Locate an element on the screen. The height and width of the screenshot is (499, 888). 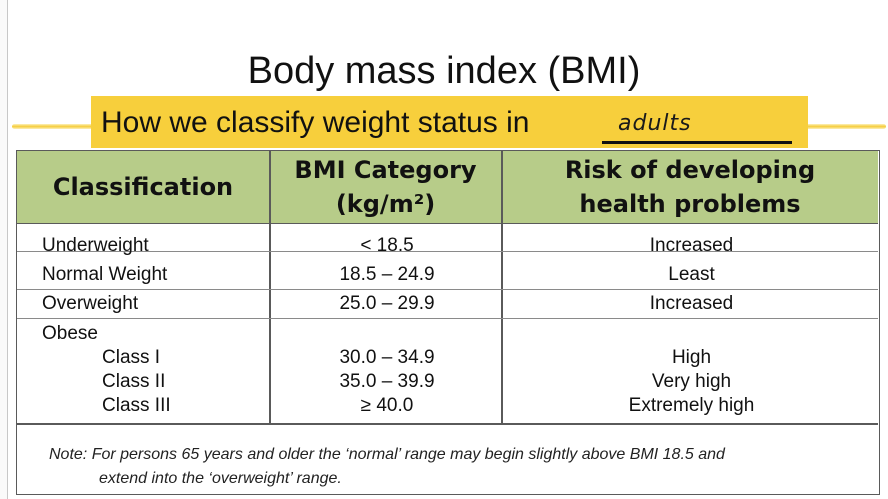
header-risk: Risk of developing health problems is located at coordinates (690, 187).